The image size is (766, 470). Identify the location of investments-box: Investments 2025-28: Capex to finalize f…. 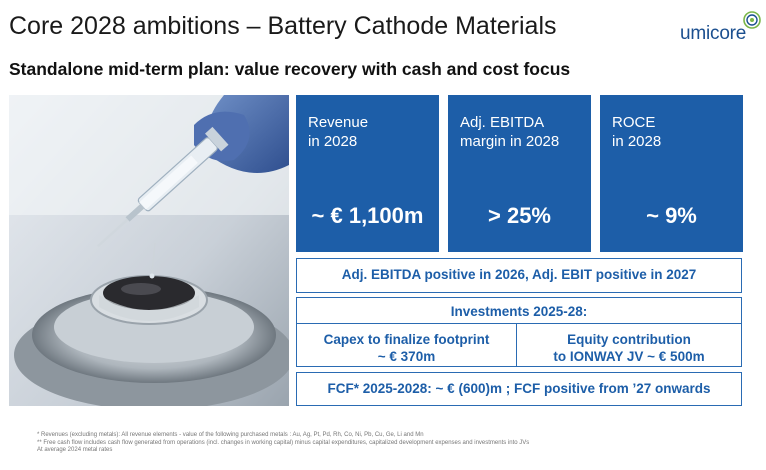
(519, 332).